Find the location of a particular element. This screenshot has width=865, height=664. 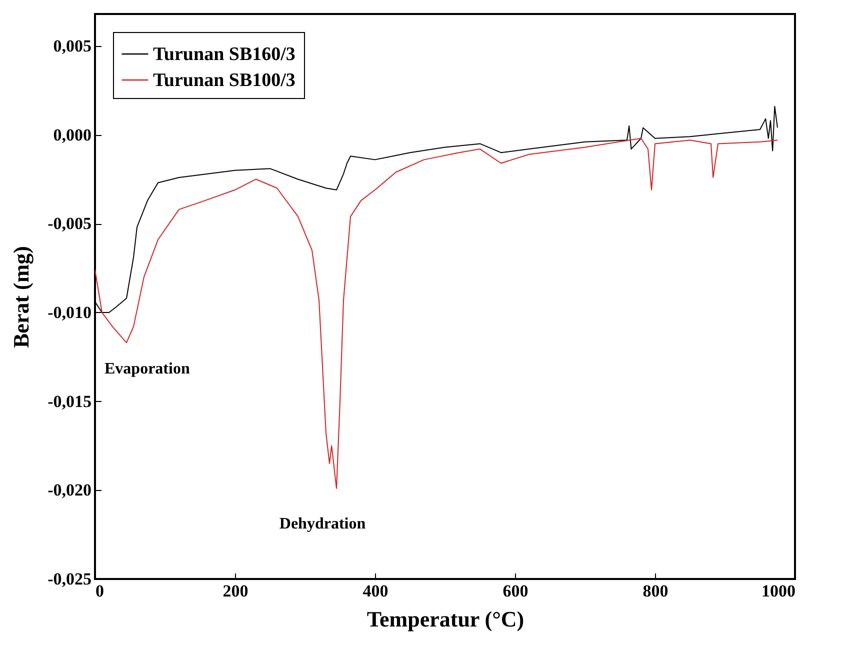

y-tick-label: 0,000 is located at coordinates (72, 134).